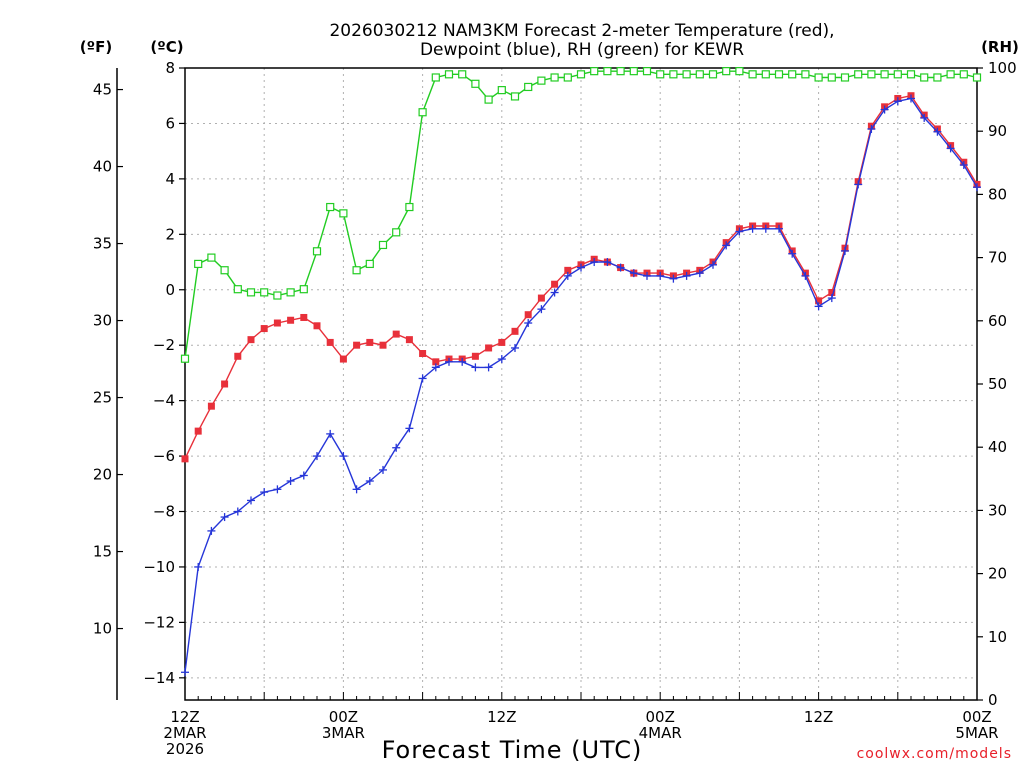 Image resolution: width=1024 pixels, height=768 pixels. I want to click on fahrenheit-tick-label: 40, so click(102, 167).